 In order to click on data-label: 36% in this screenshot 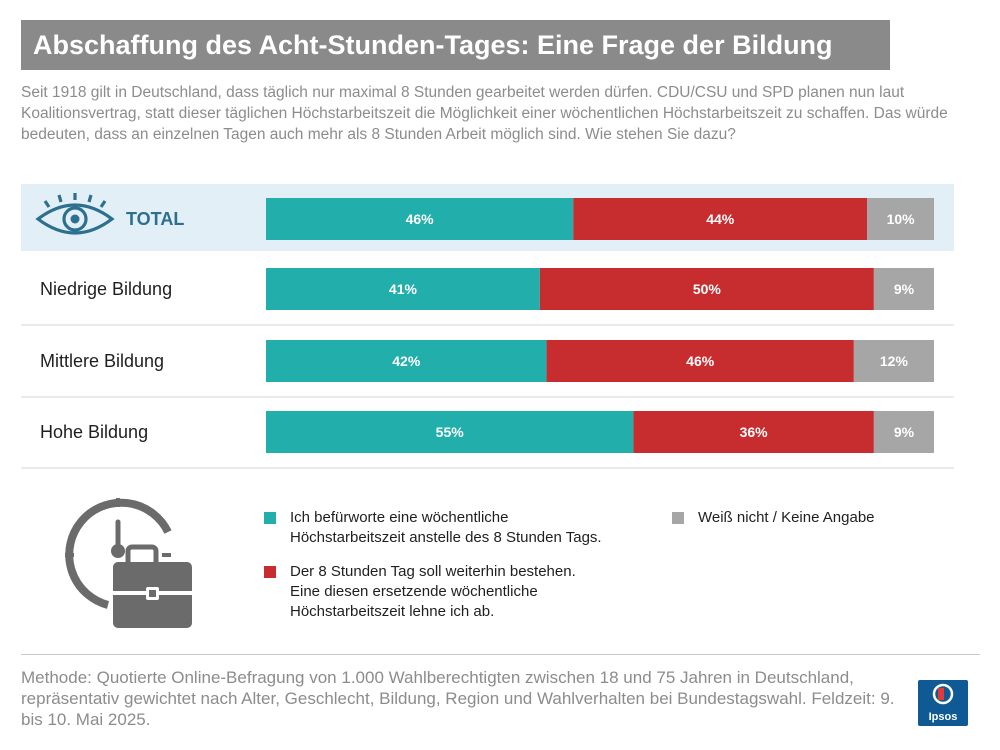, I will do `click(754, 432)`.